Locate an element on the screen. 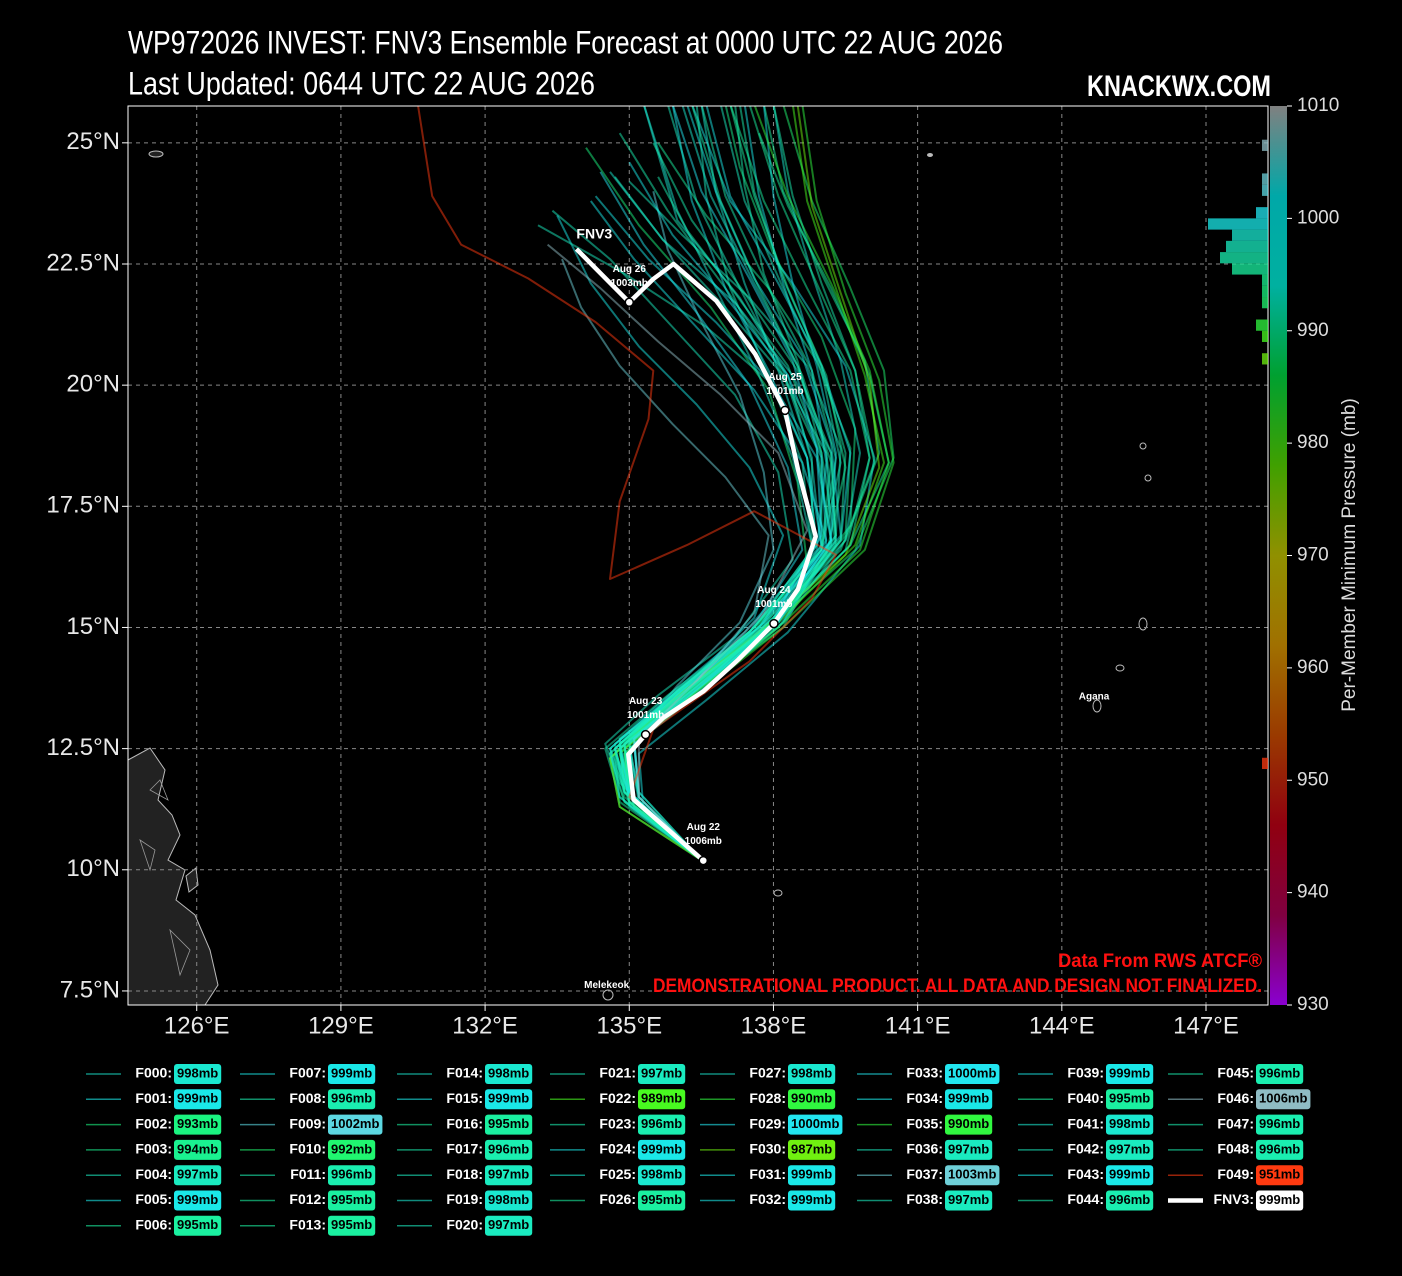 This screenshot has height=1276, width=1402. legend-name: F031: is located at coordinates (767, 1174).